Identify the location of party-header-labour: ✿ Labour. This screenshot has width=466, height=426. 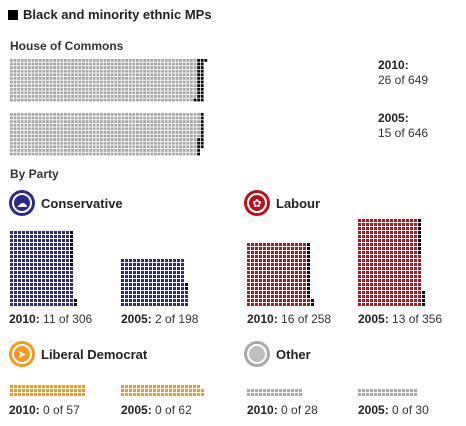
(282, 203).